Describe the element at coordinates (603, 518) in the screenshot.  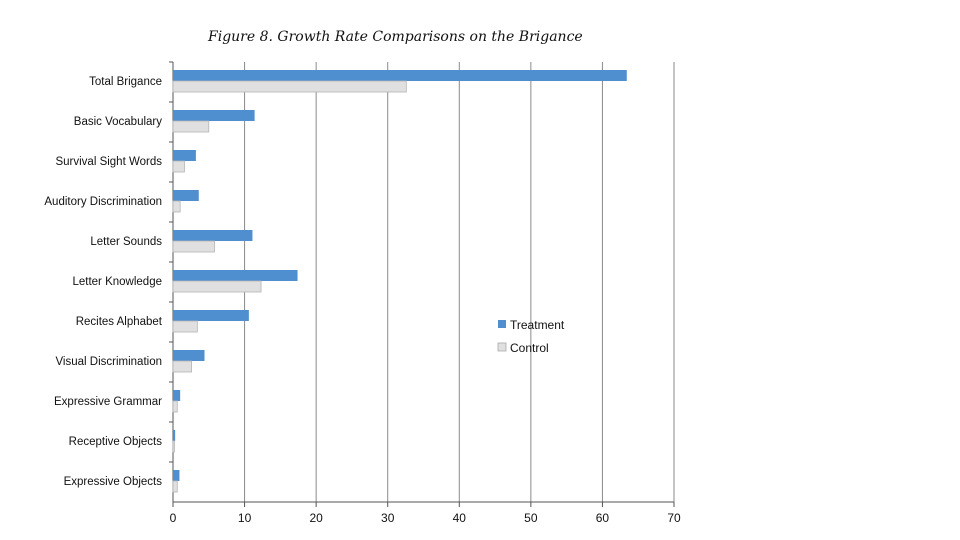
I see `x-tick-label: 60` at that location.